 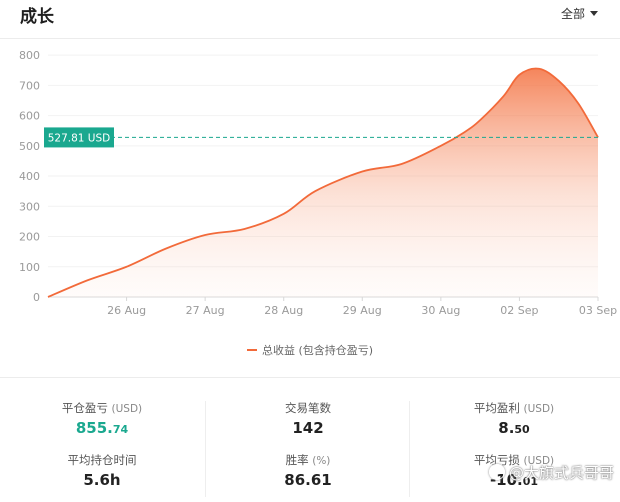 I want to click on x-tick-label: 29 Aug, so click(x=362, y=310).